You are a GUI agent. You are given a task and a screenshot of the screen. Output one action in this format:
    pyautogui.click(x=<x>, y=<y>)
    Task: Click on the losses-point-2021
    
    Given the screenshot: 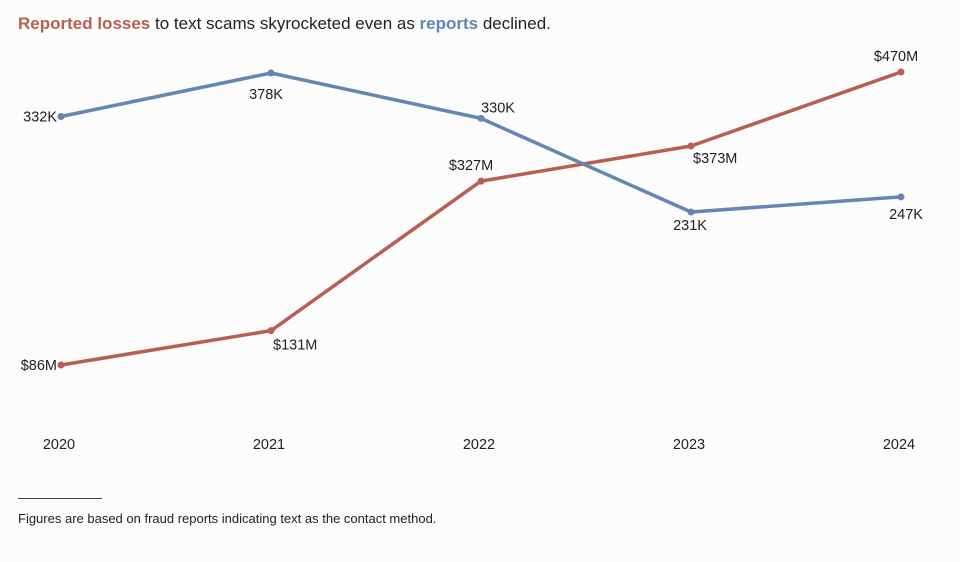 What is the action you would take?
    pyautogui.click(x=271, y=331)
    